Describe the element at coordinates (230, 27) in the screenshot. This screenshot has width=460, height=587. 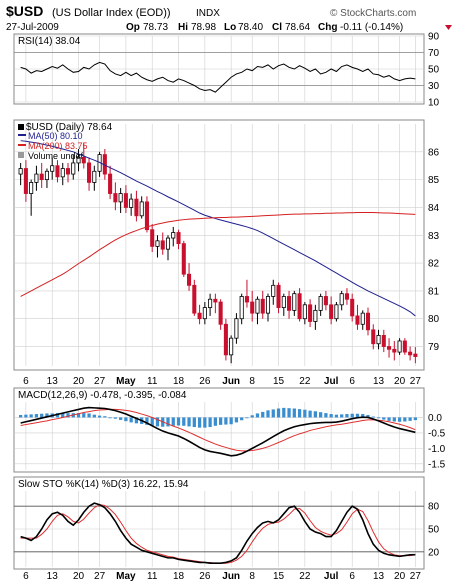
I see `lo-label: Lo` at that location.